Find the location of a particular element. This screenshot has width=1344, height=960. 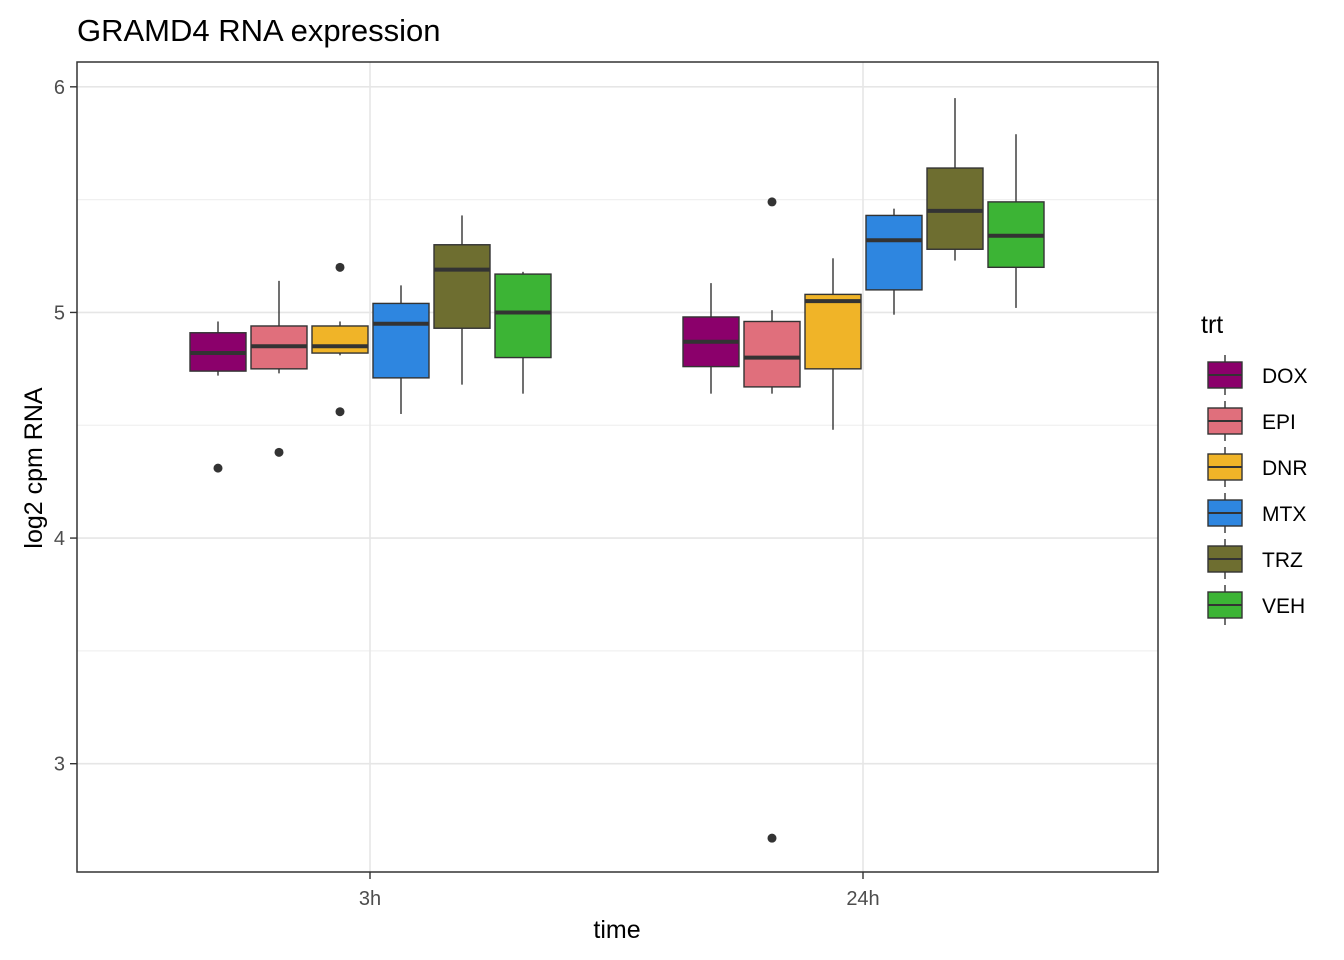

box-trz-3h is located at coordinates (462, 300).